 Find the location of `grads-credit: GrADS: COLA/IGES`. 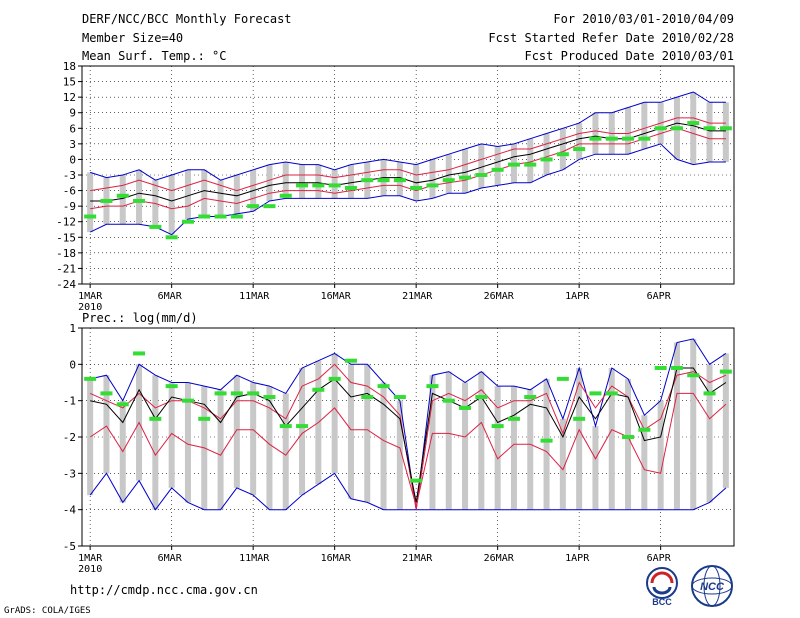

grads-credit: GrADS: COLA/IGES is located at coordinates (47, 611).